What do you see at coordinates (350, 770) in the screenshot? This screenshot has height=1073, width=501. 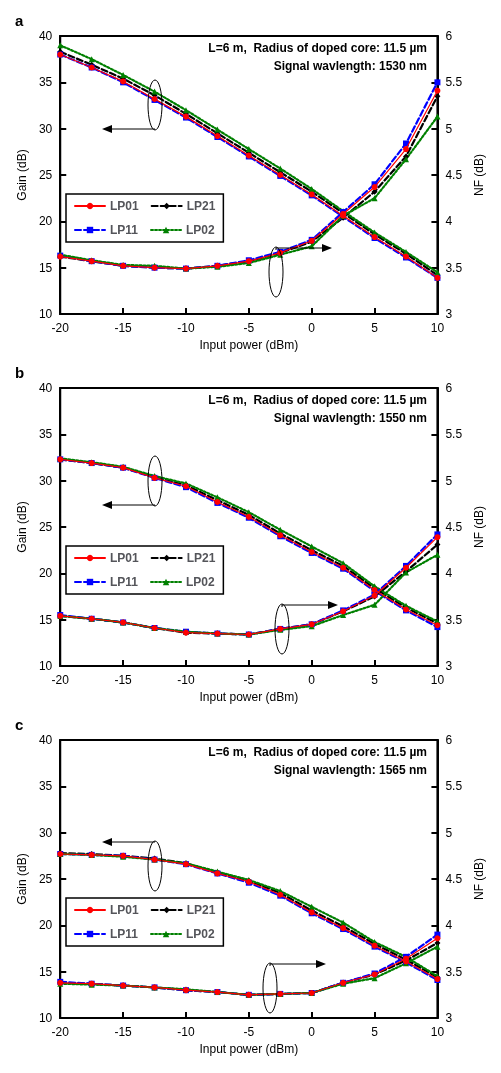 I see `annotation: Signal wavlength: 1565 nm` at bounding box center [350, 770].